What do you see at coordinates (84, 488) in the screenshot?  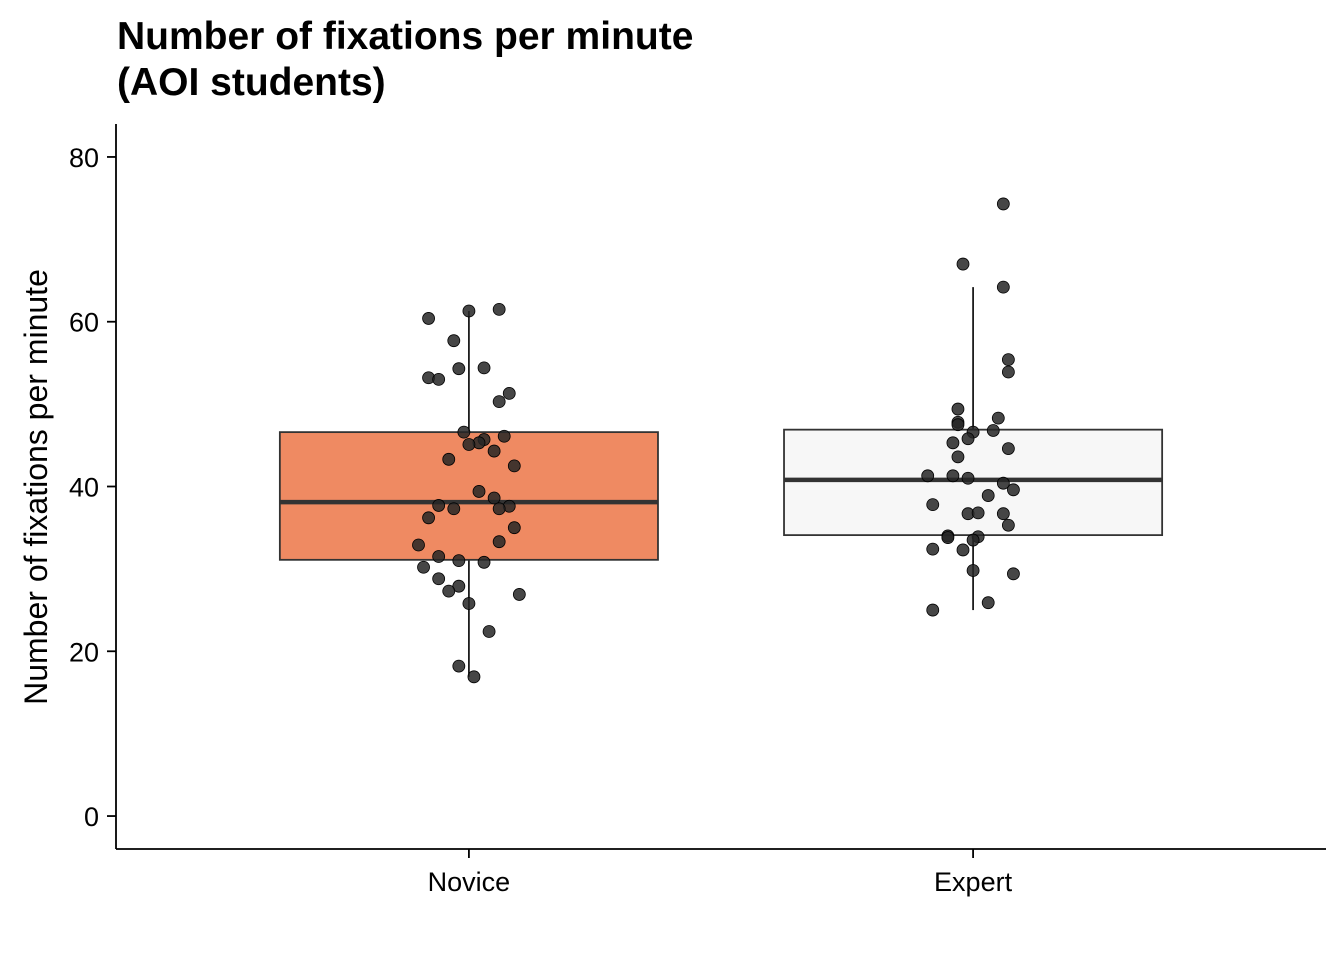 I see `y-tick-label: 40` at bounding box center [84, 488].